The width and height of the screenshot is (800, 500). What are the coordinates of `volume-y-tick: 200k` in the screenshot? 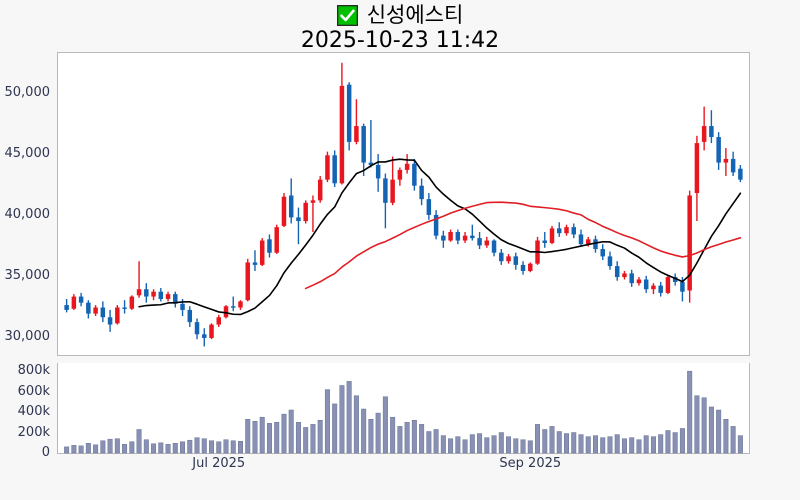 It's located at (33, 432).